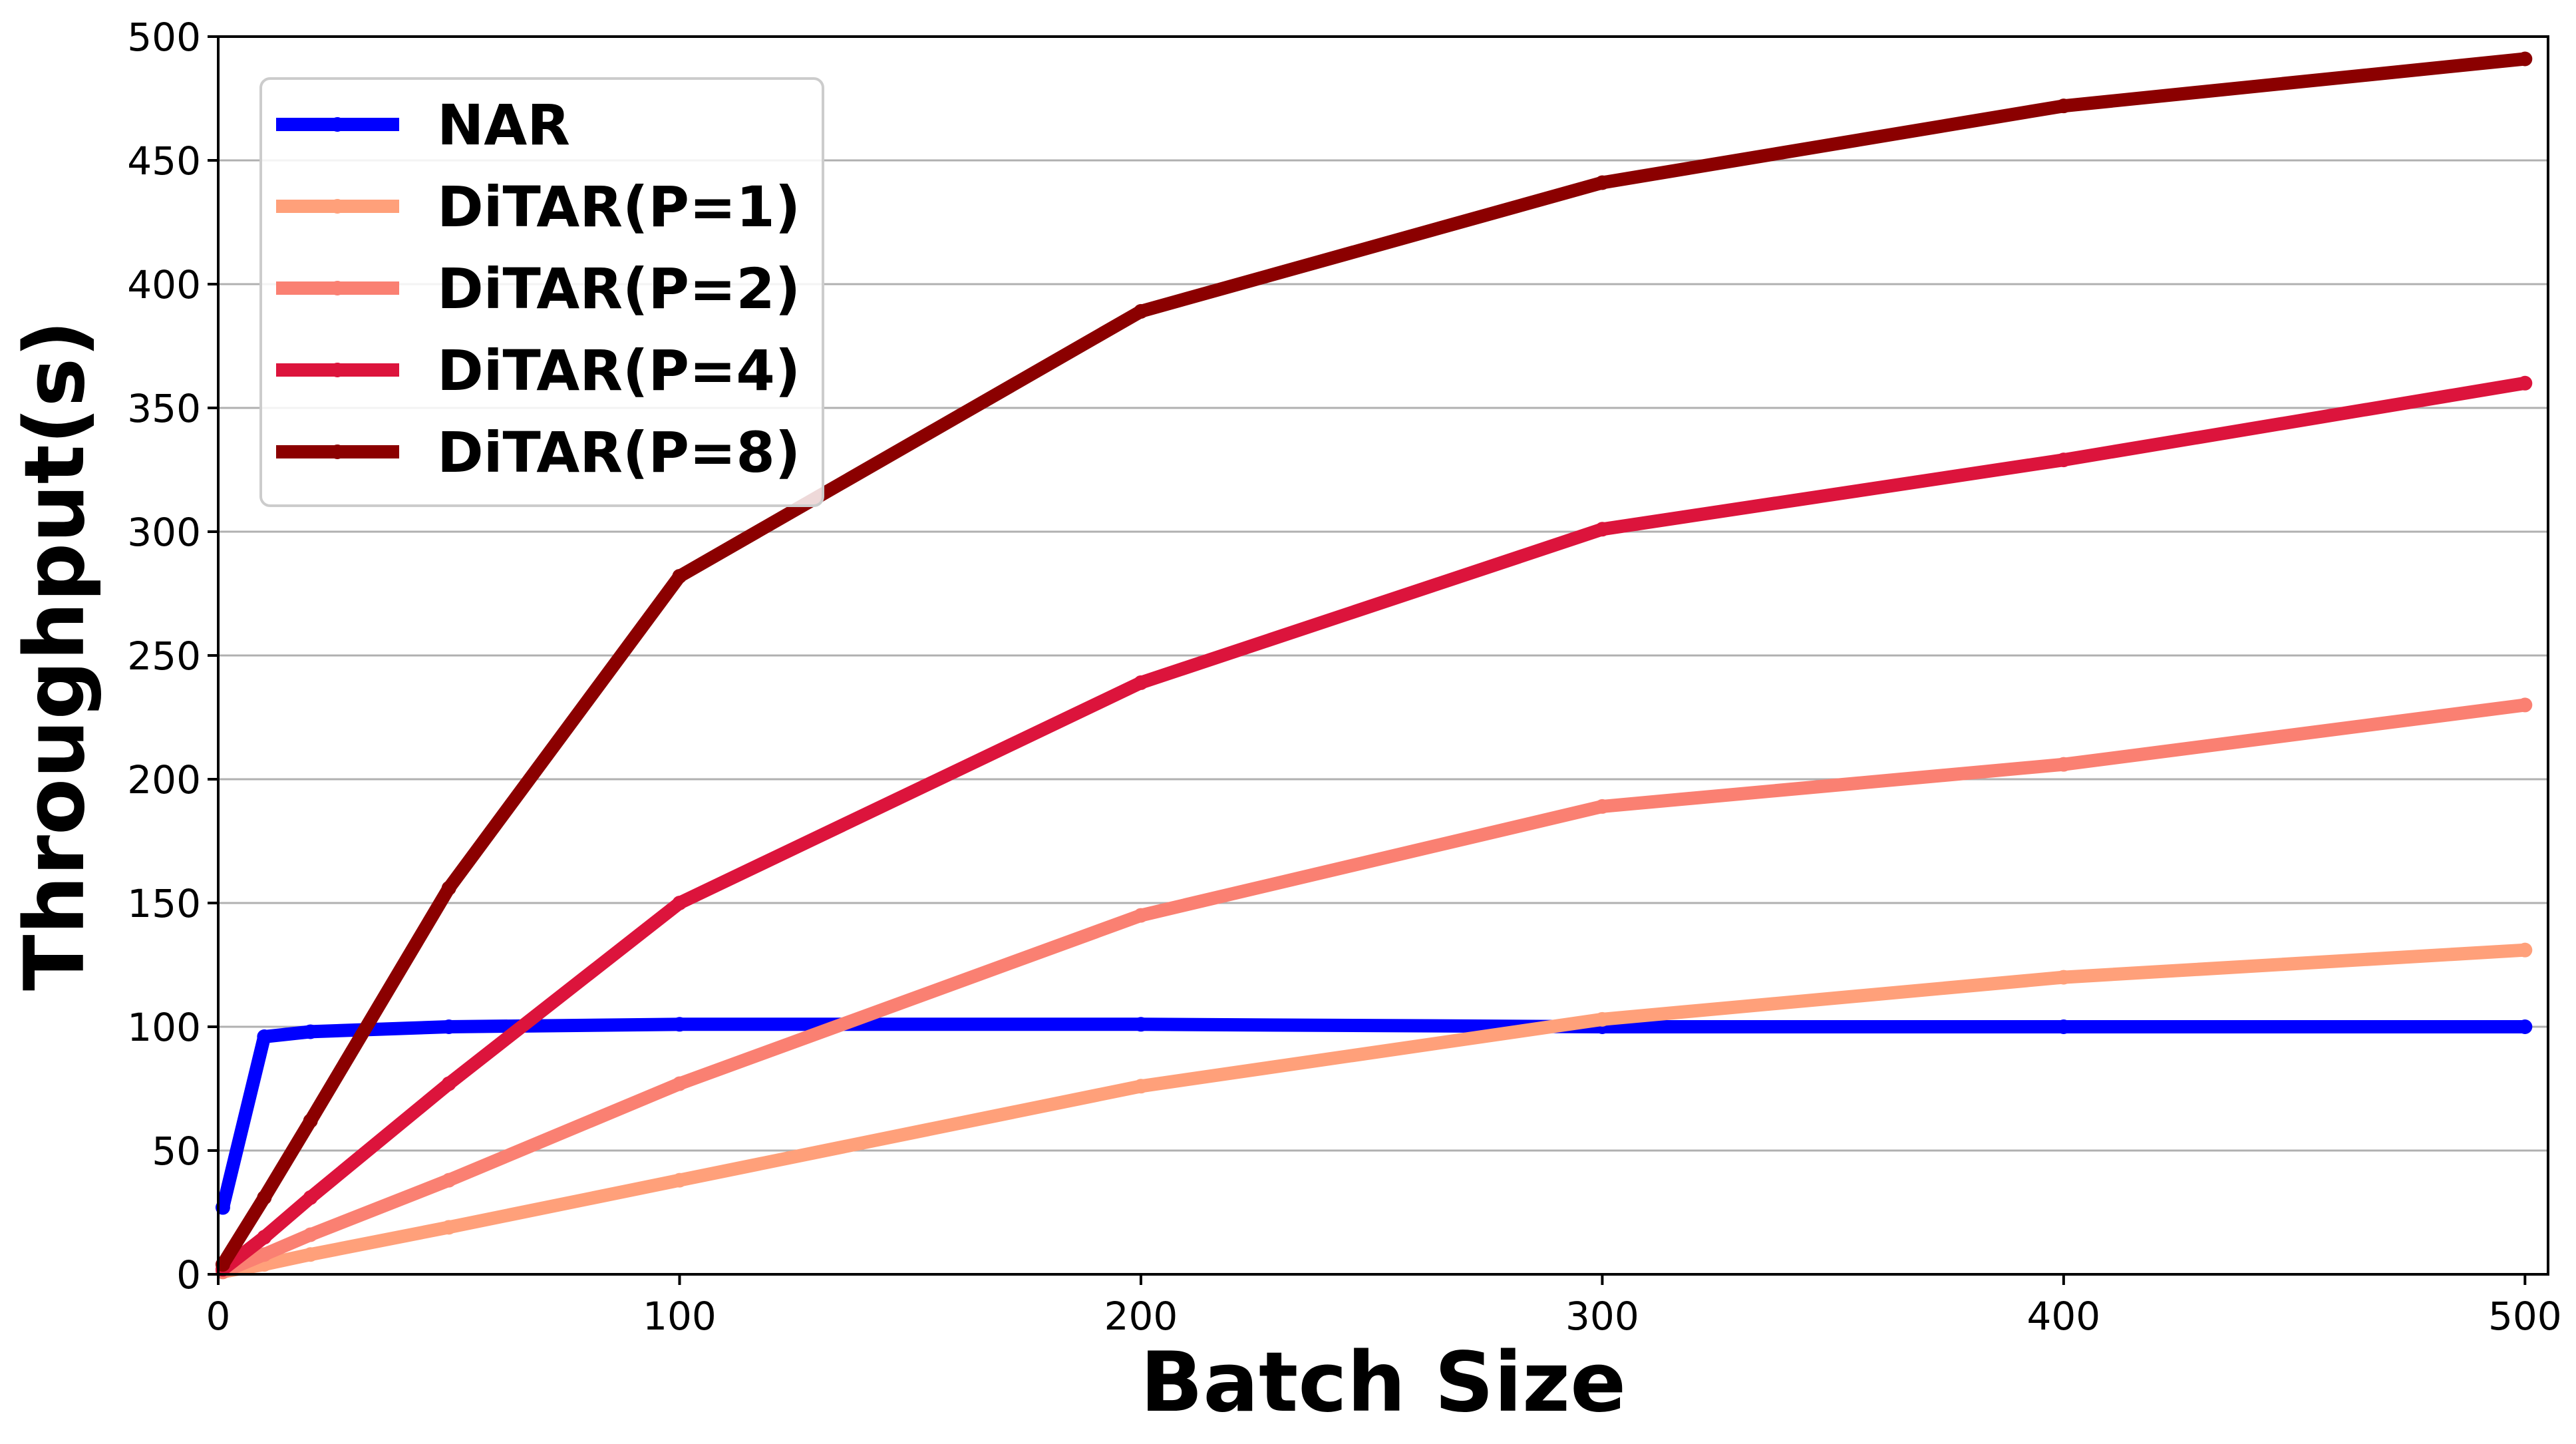 The image size is (2576, 1444). Describe the element at coordinates (164, 656) in the screenshot. I see `y-tick-label: 250` at that location.